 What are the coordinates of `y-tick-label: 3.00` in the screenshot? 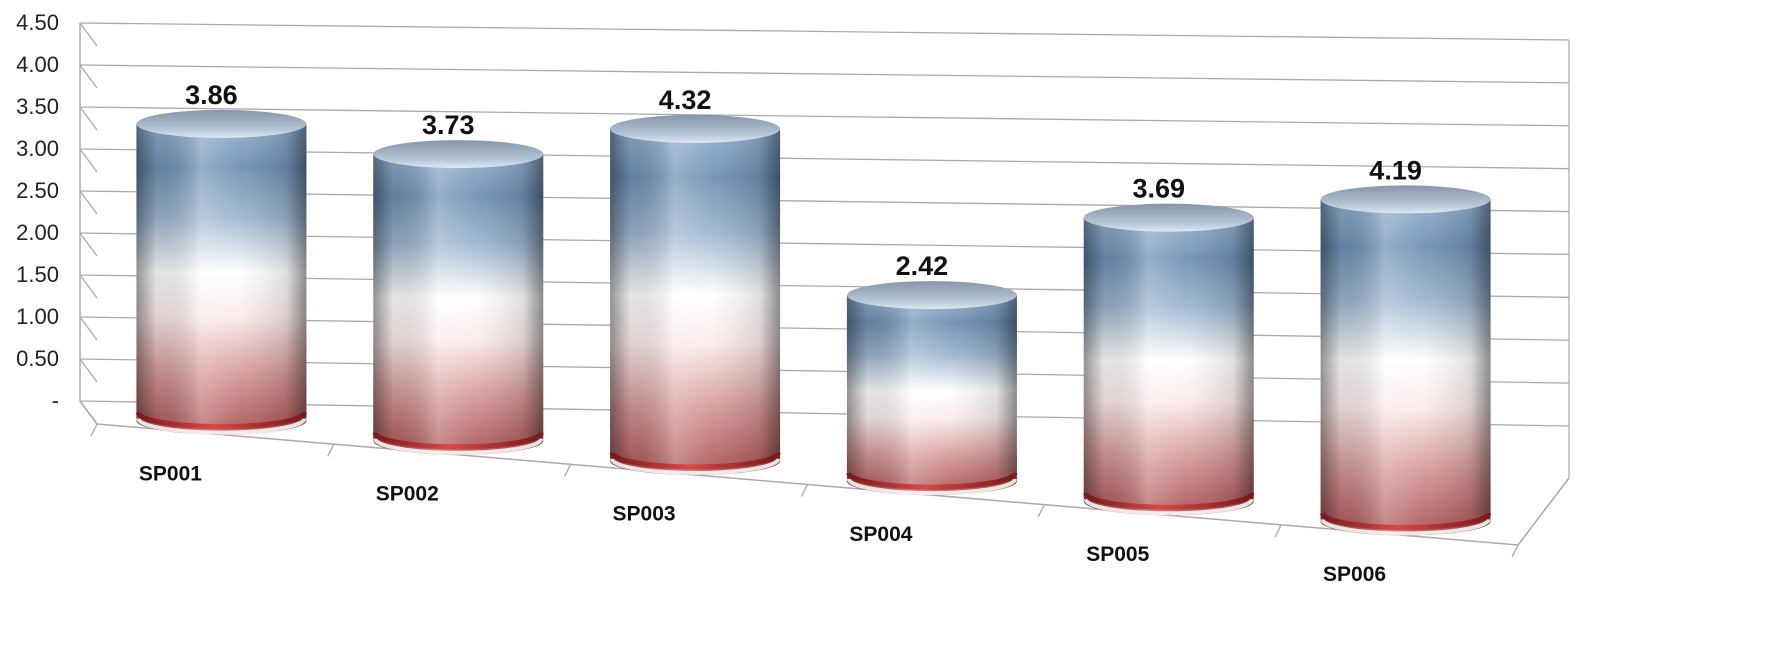 It's located at (37, 148).